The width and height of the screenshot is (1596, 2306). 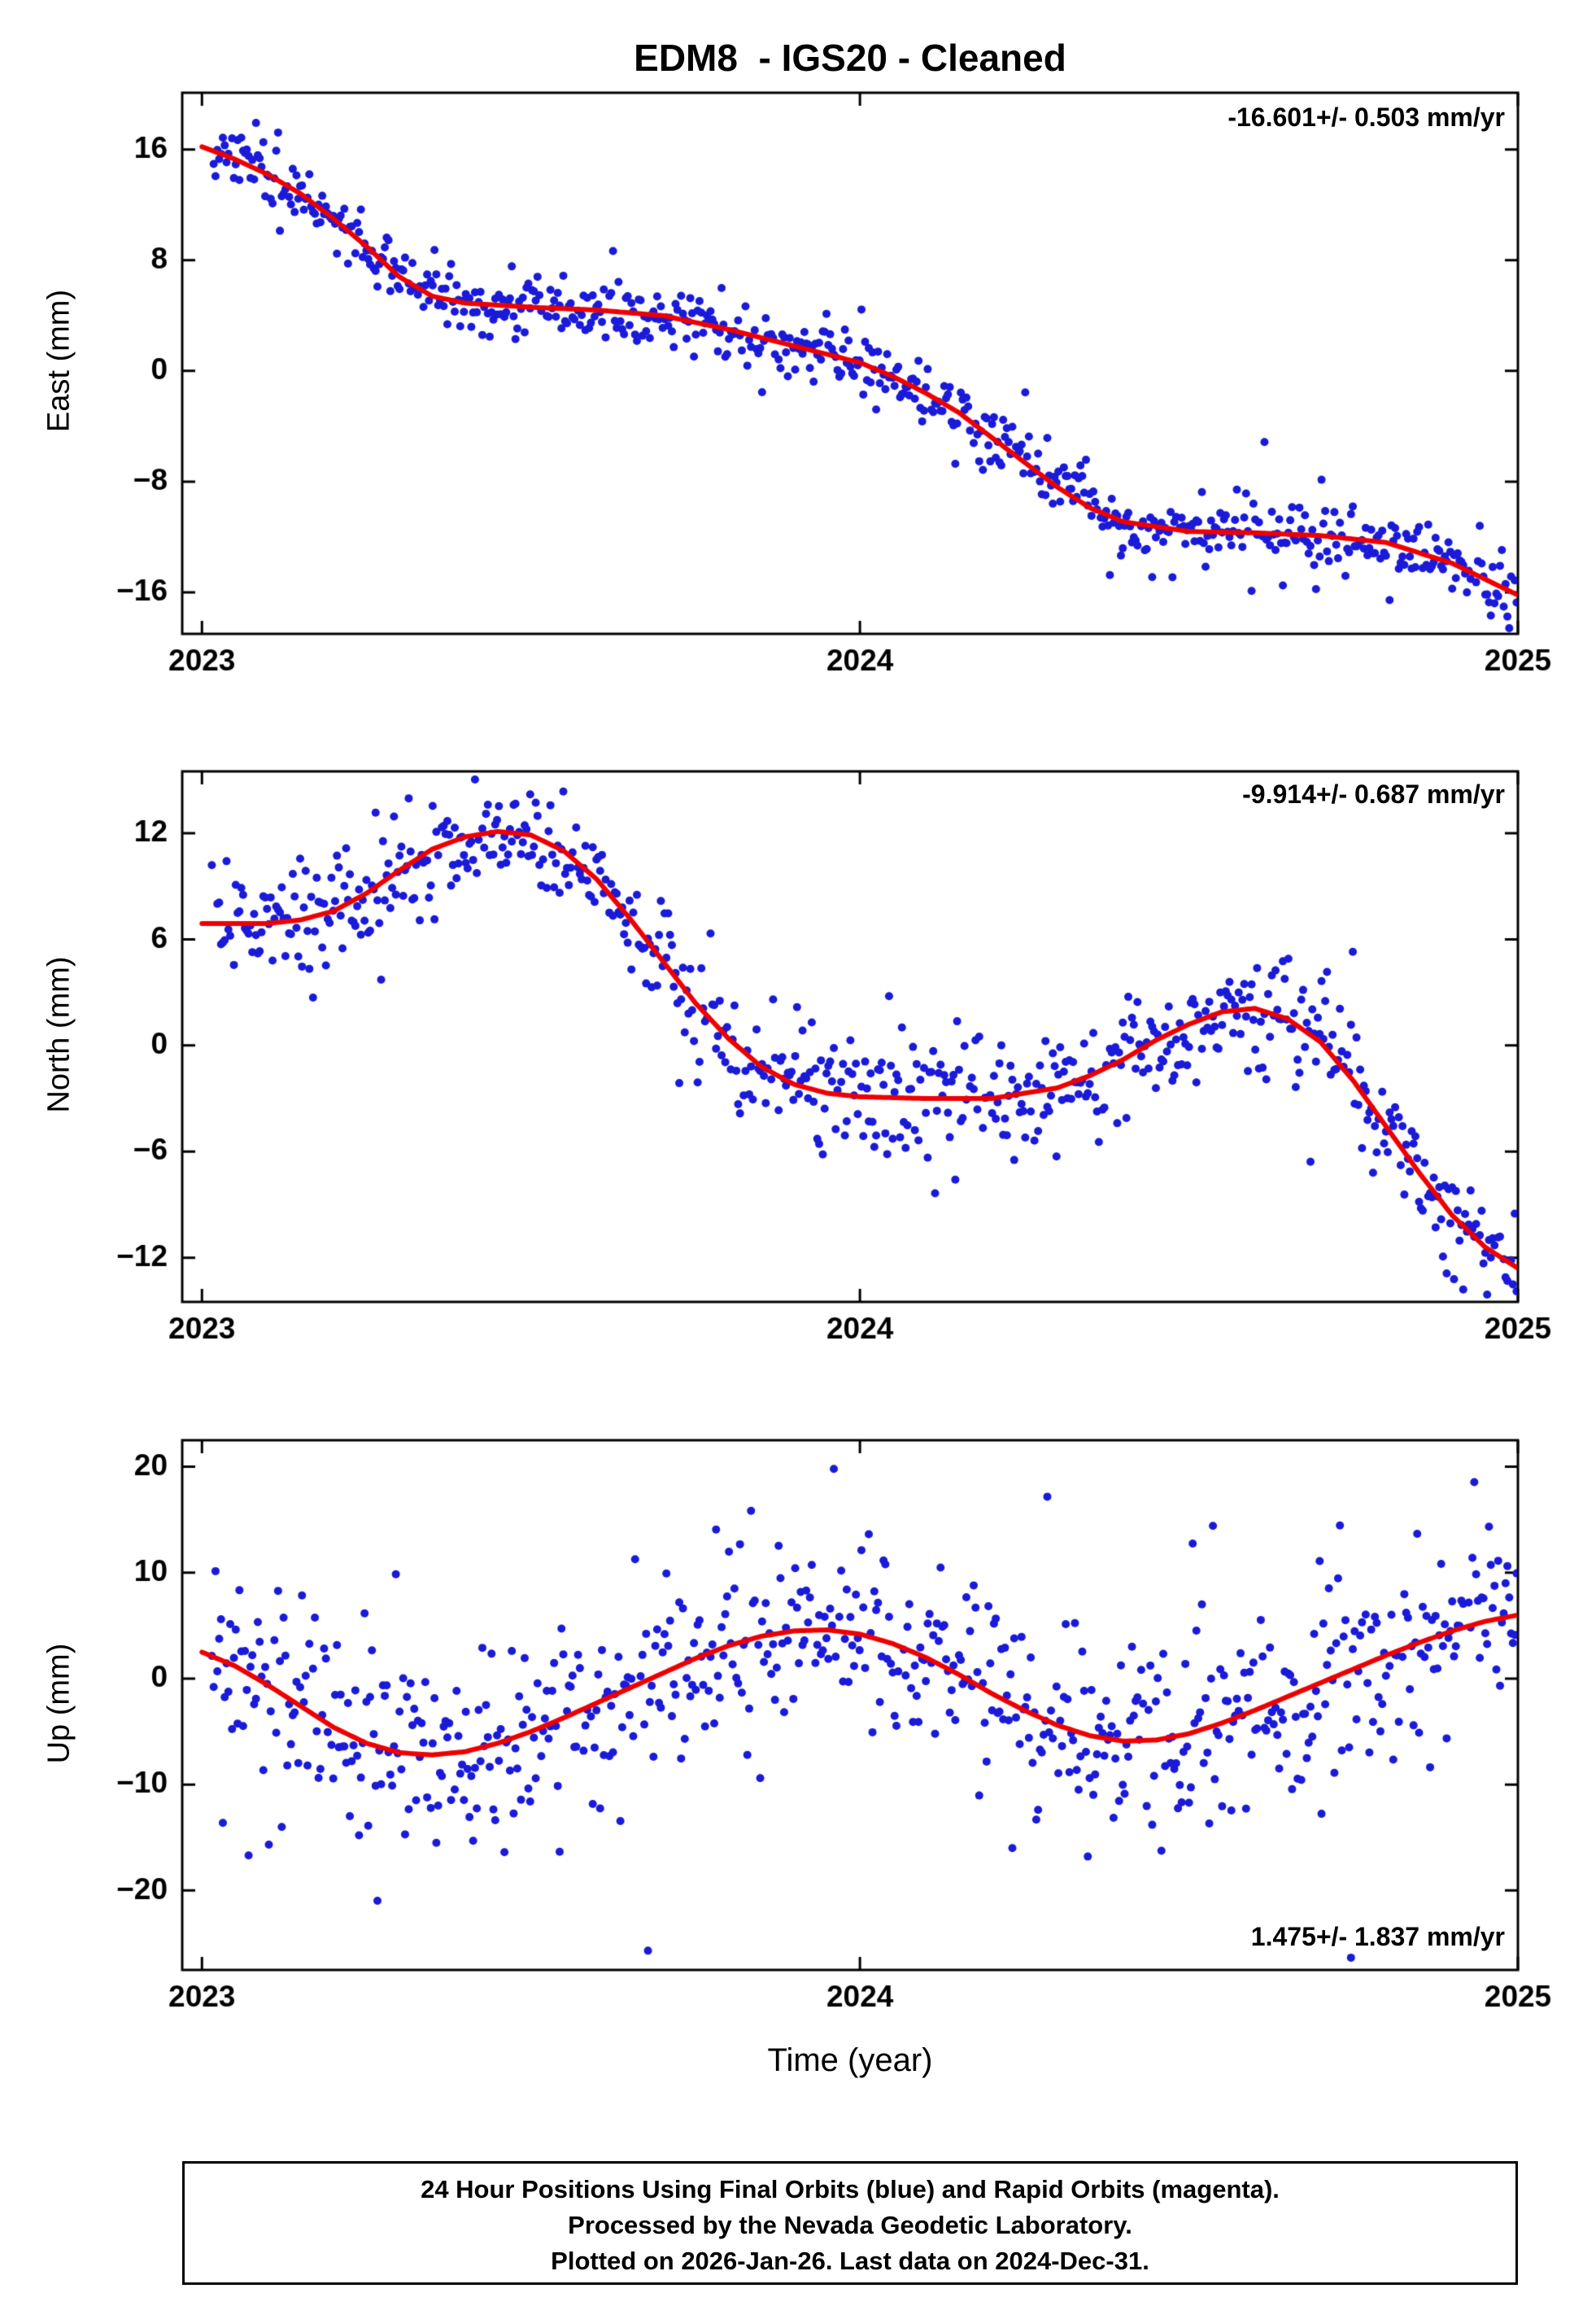 What do you see at coordinates (1366, 117) in the screenshot?
I see `east-rate-annotation: -16.601+/- 0.503 mm/yr` at bounding box center [1366, 117].